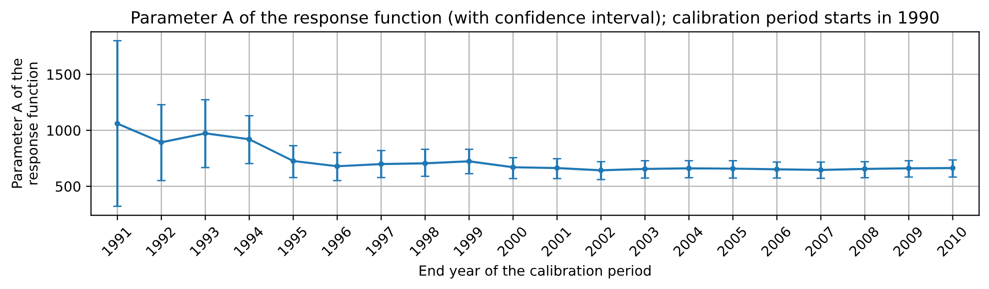 This screenshot has width=989, height=289. I want to click on y-tick-label: 1500, so click(63, 74).